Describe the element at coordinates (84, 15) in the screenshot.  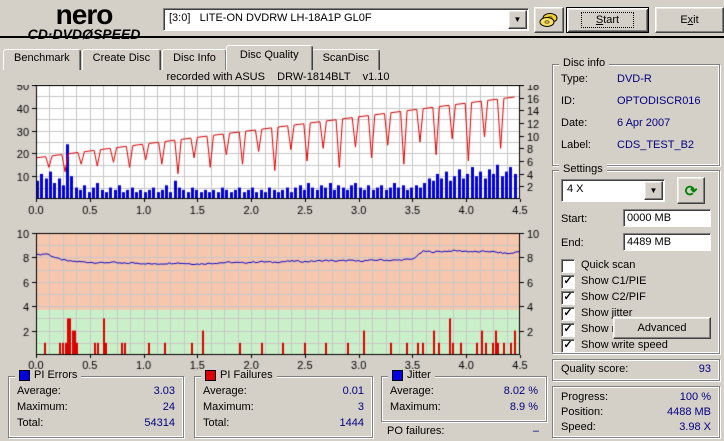
I see `nero-logo-text: nero` at that location.